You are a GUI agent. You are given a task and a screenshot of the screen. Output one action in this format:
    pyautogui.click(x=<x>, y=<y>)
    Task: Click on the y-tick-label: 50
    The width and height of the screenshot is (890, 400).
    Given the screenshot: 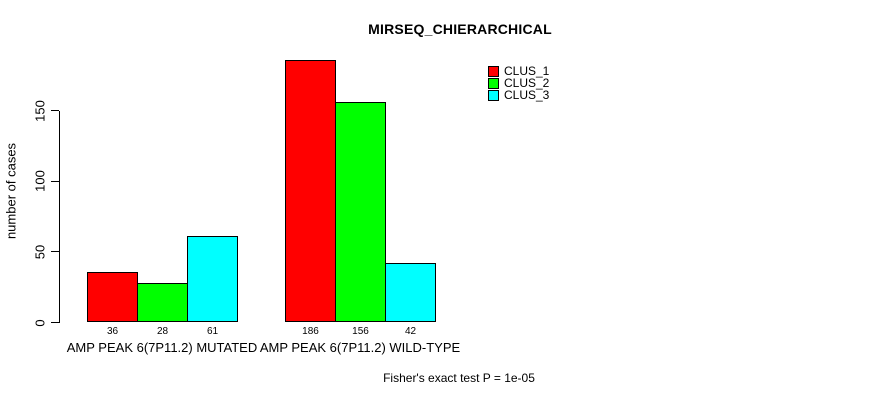 What is the action you would take?
    pyautogui.click(x=40, y=252)
    